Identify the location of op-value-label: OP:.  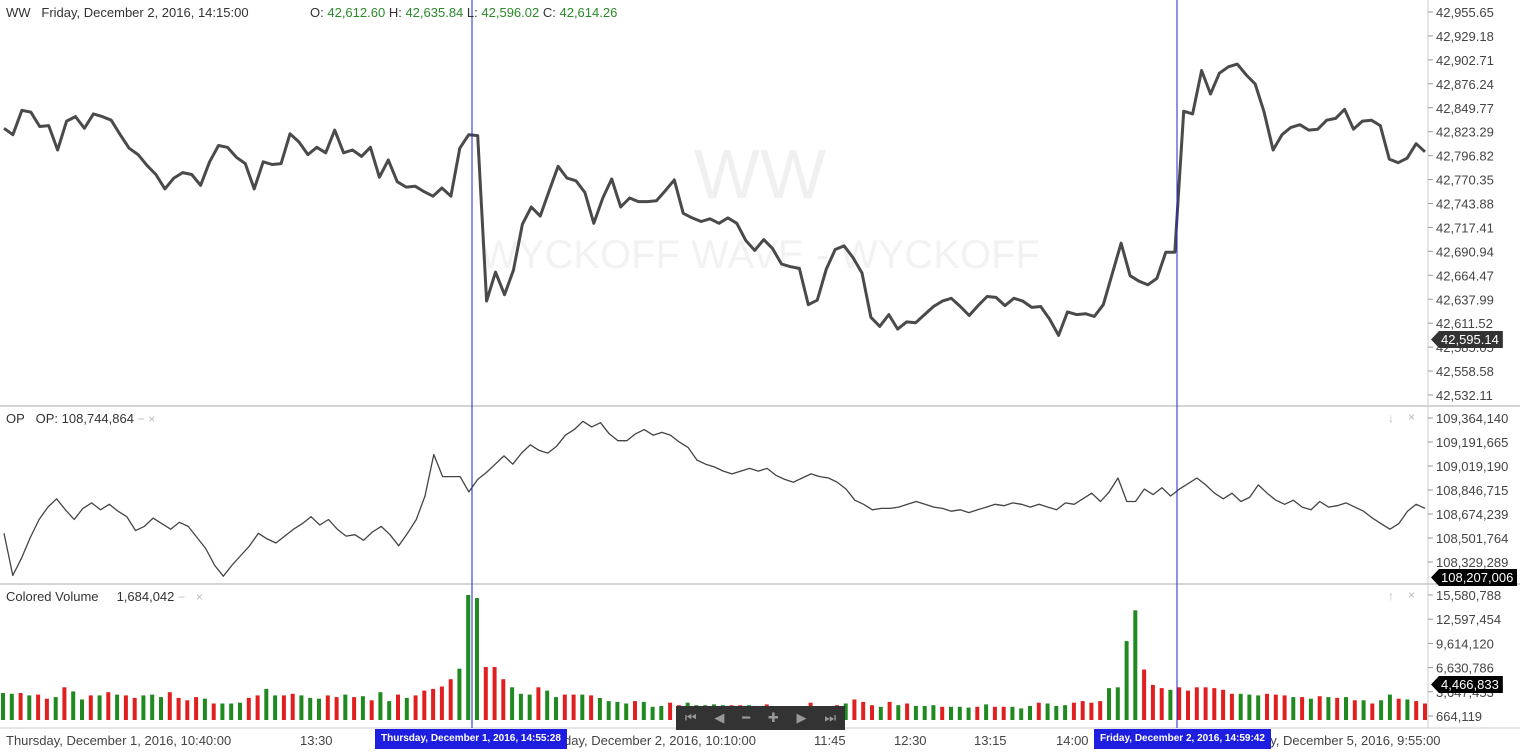
(47, 418).